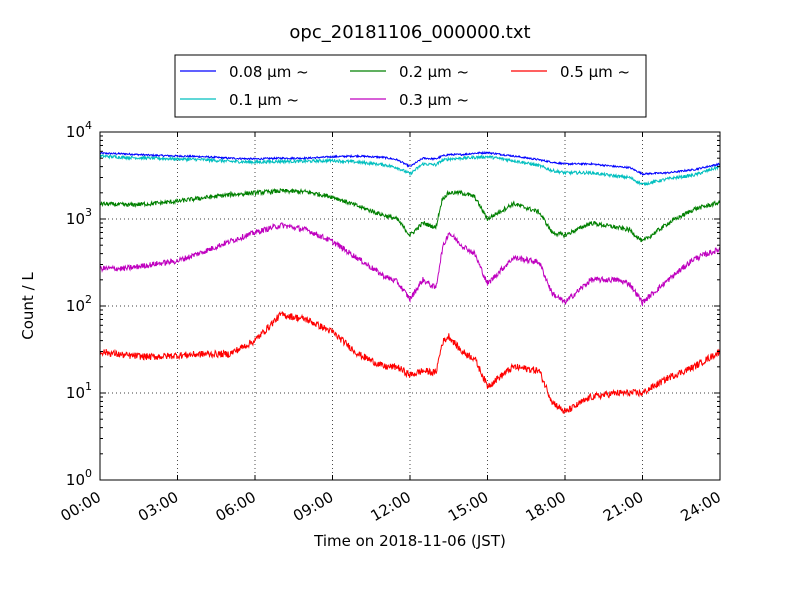 The width and height of the screenshot is (800, 600). What do you see at coordinates (79, 478) in the screenshot?
I see `y-tick-label: 10⁰` at bounding box center [79, 478].